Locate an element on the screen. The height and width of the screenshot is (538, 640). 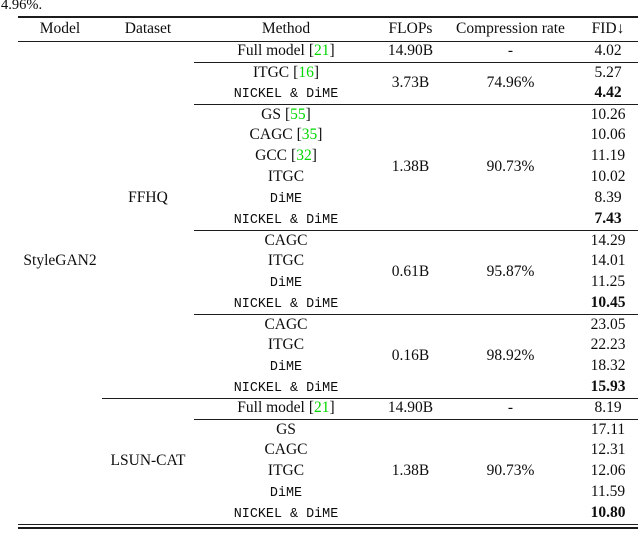
citation-link: [55] is located at coordinates (298, 114).